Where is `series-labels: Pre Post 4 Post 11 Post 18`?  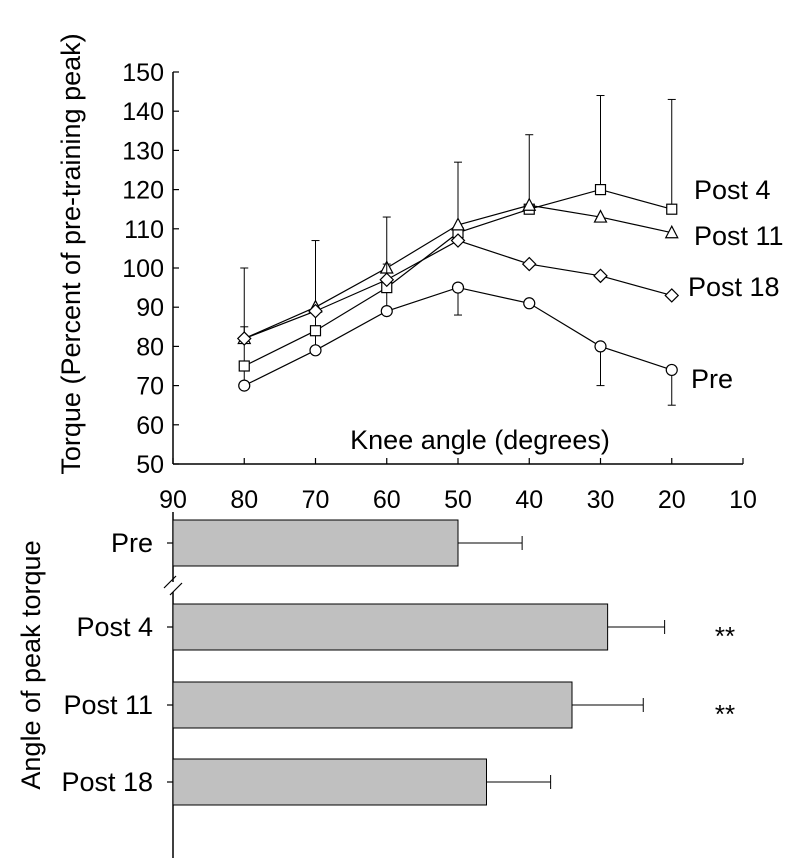
series-labels: Pre Post 4 Post 11 Post 18 is located at coordinates (736, 284).